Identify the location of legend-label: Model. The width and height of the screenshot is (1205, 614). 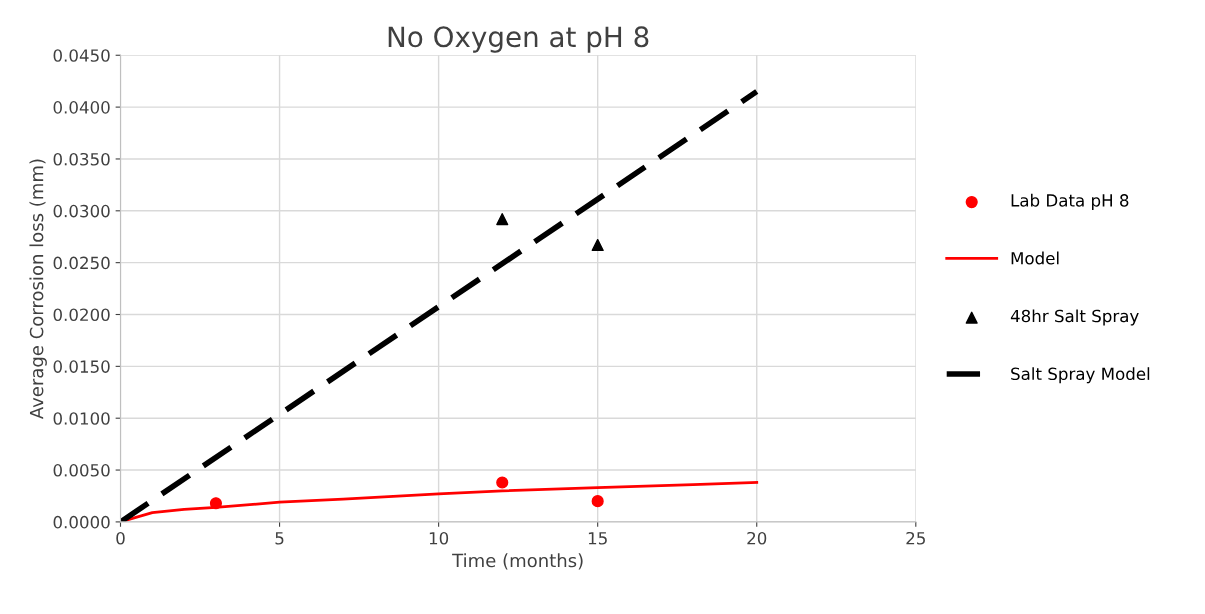
(1035, 258).